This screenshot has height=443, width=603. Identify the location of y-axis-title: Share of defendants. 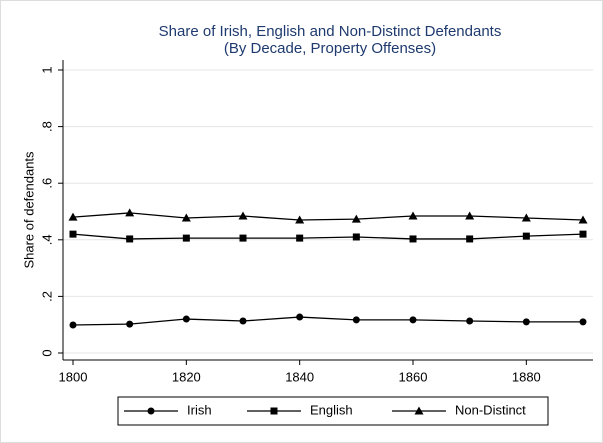
(28, 210).